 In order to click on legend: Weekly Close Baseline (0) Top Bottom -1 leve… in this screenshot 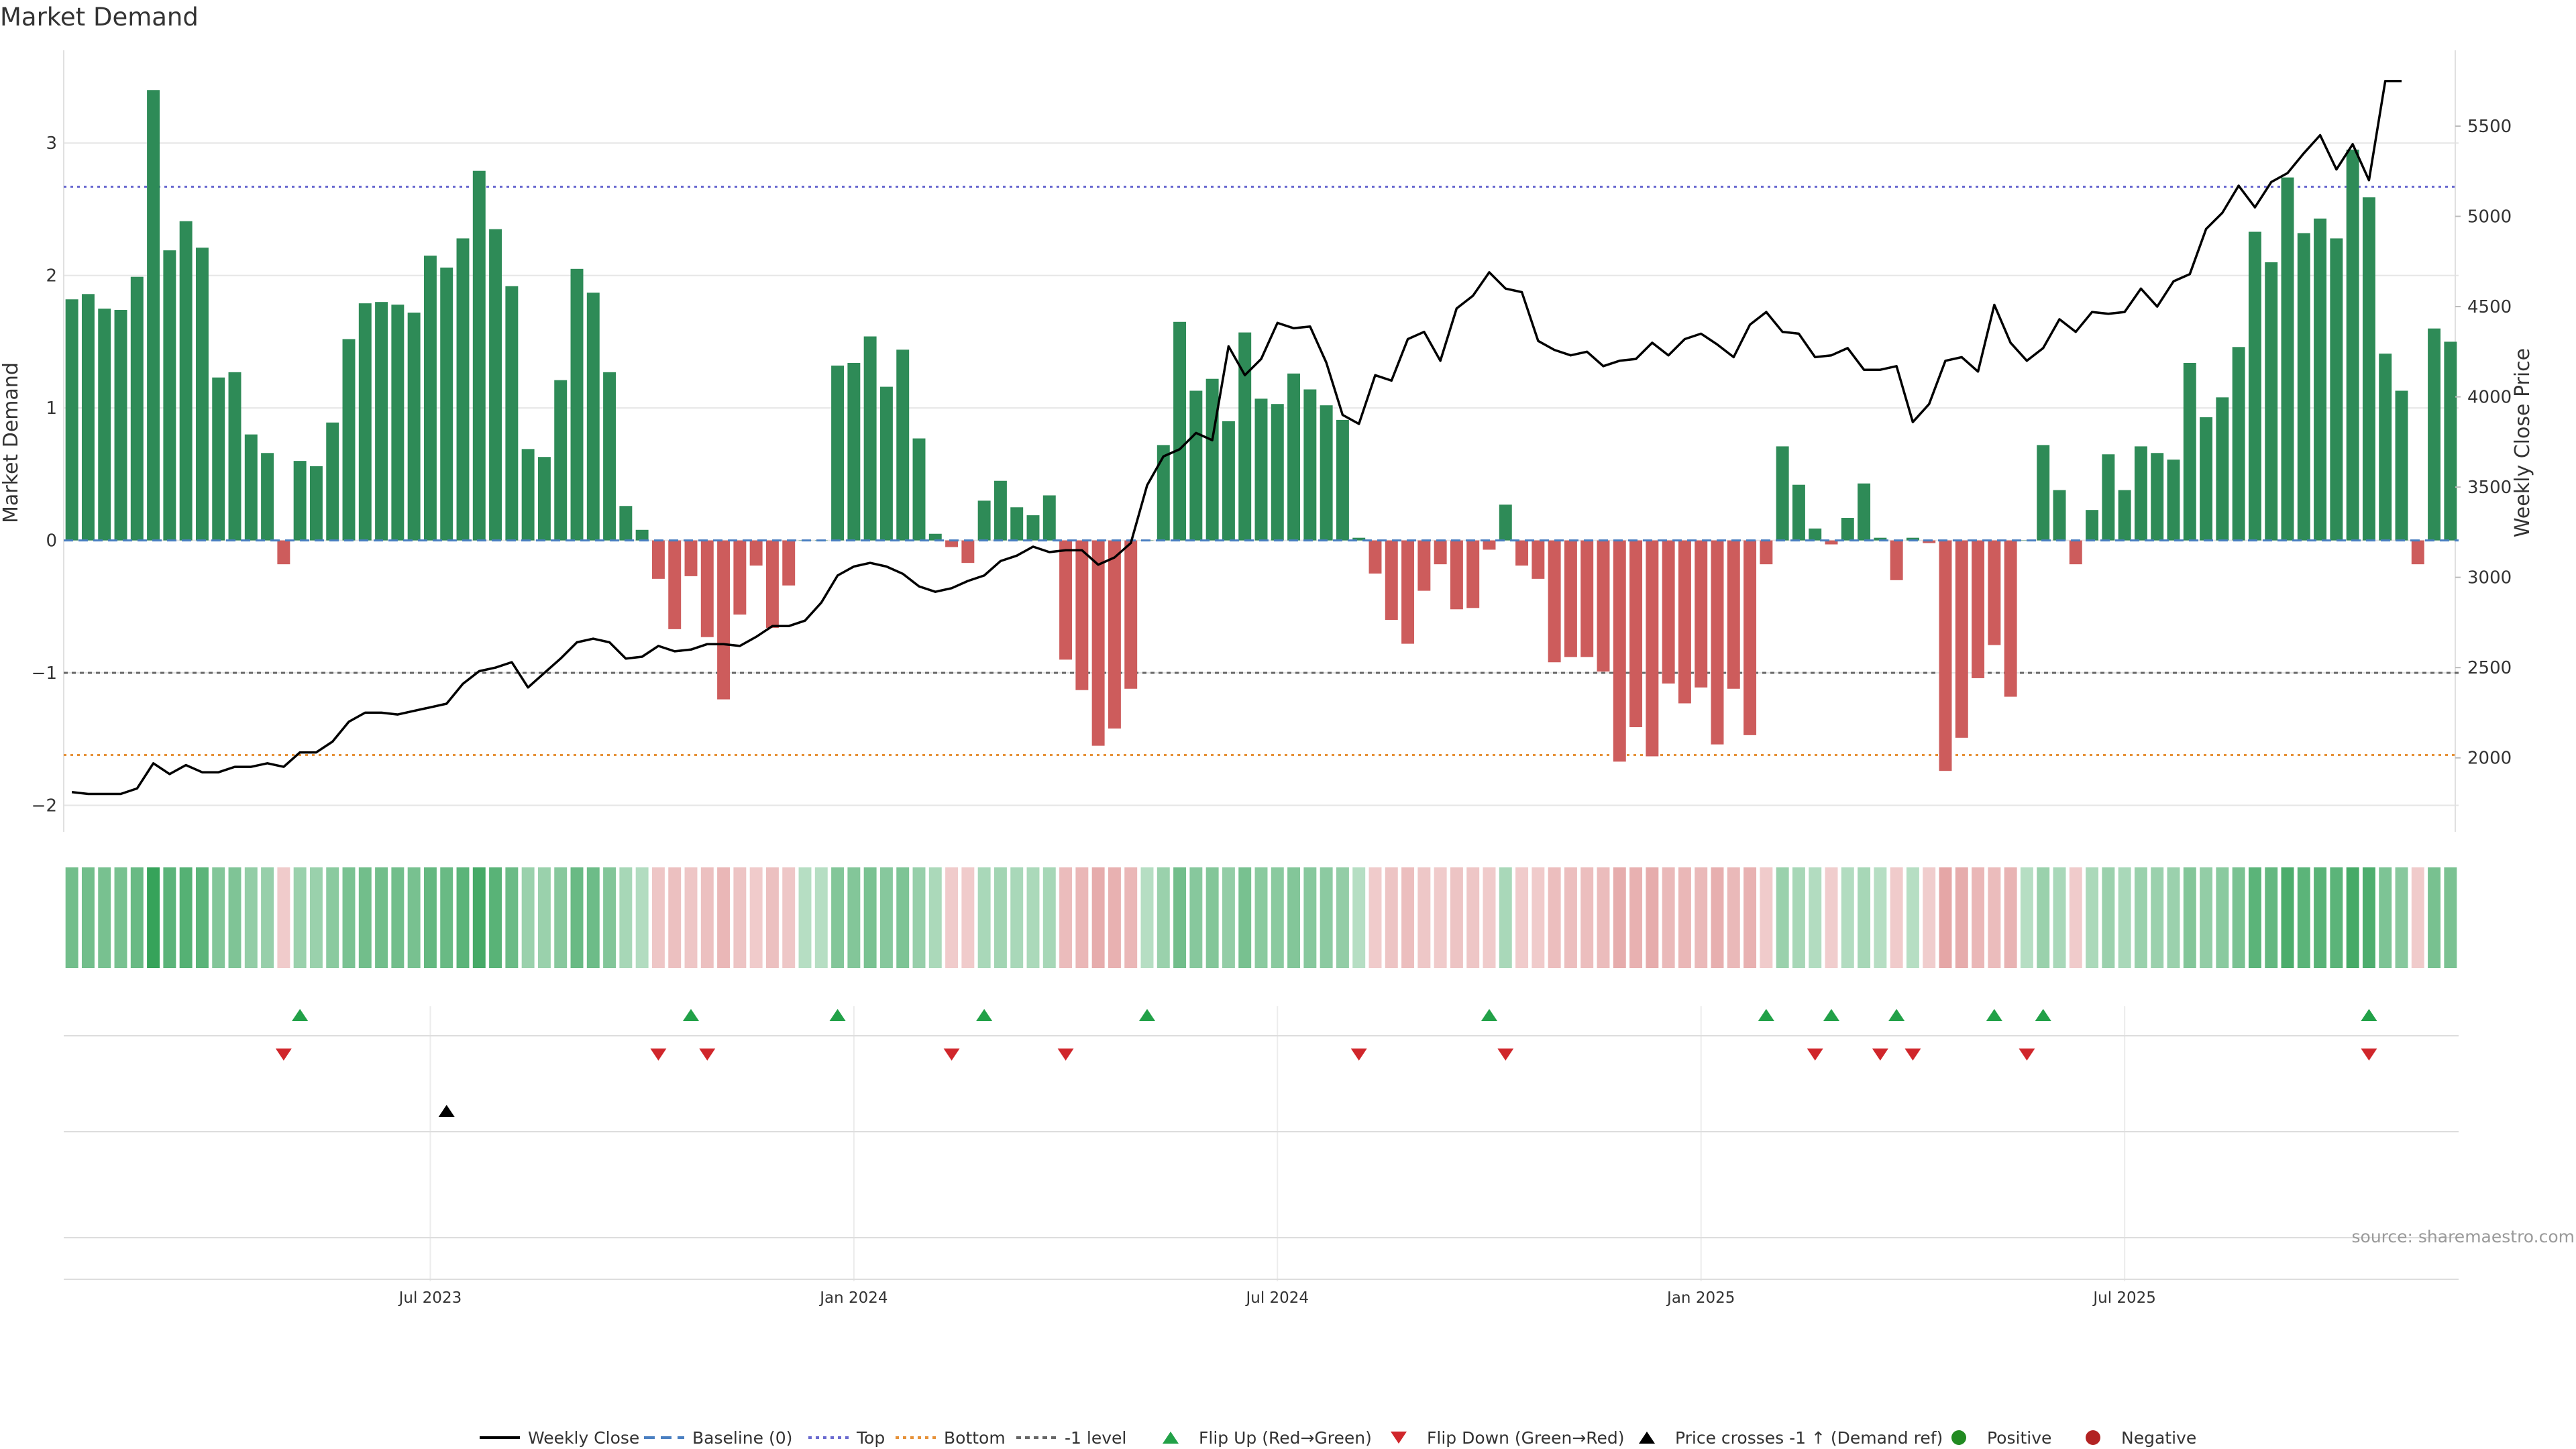, I will do `click(1338, 1438)`.